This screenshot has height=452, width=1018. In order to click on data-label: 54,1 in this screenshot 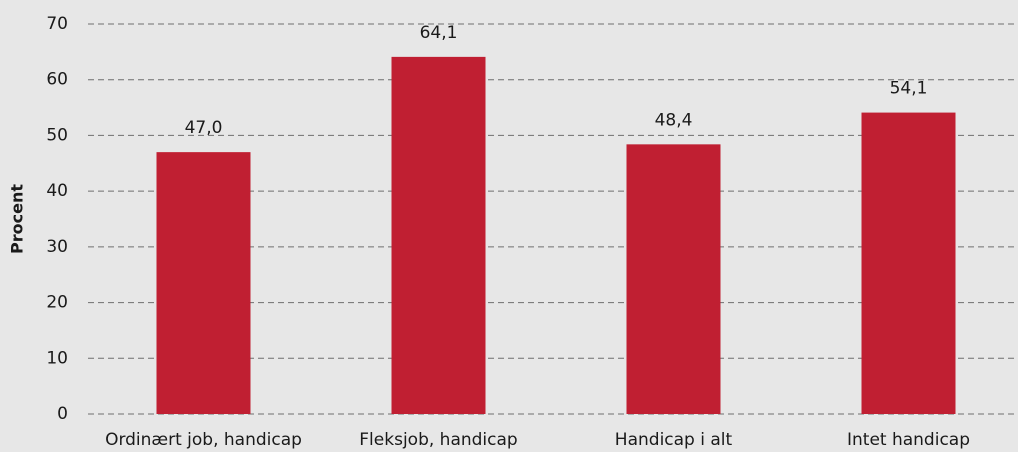, I will do `click(909, 89)`.